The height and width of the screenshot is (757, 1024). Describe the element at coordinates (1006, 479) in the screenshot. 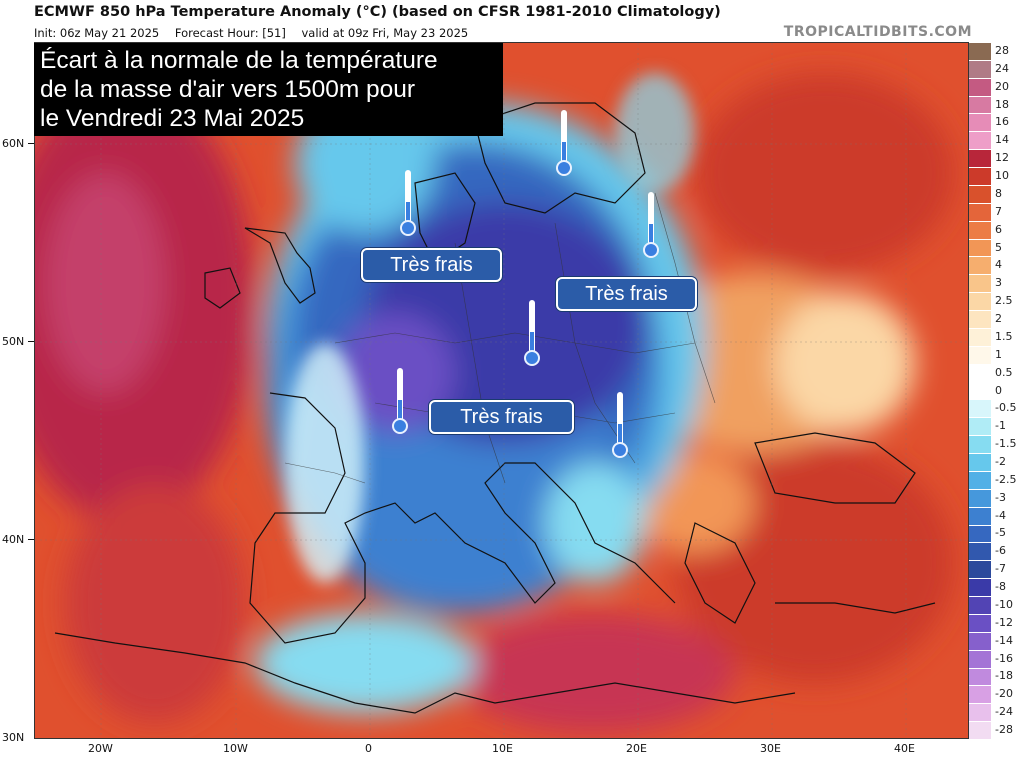

I see `colorbar-label: -2.5` at that location.